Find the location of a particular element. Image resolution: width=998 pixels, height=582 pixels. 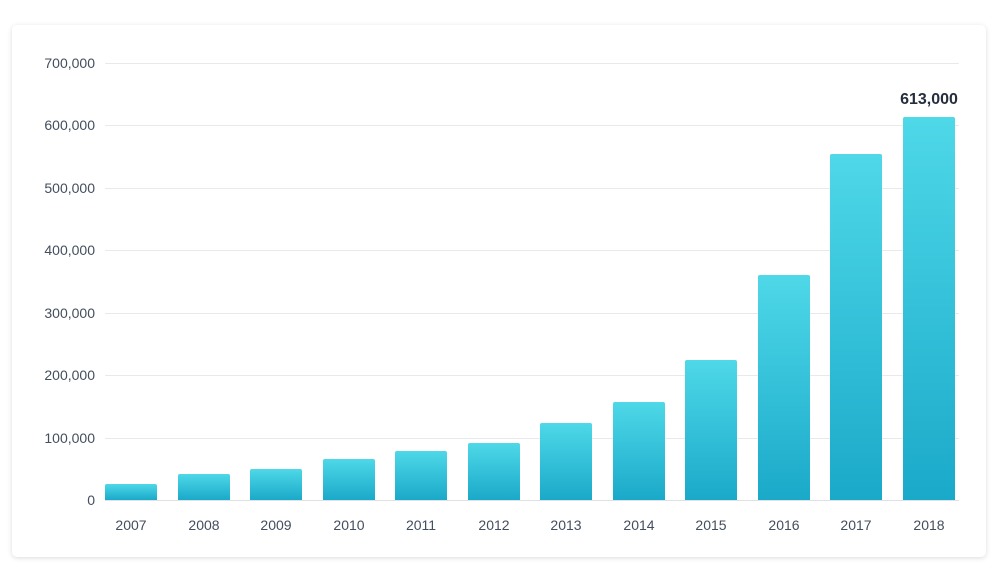

x-tick-label-2014: 2014 is located at coordinates (639, 525).